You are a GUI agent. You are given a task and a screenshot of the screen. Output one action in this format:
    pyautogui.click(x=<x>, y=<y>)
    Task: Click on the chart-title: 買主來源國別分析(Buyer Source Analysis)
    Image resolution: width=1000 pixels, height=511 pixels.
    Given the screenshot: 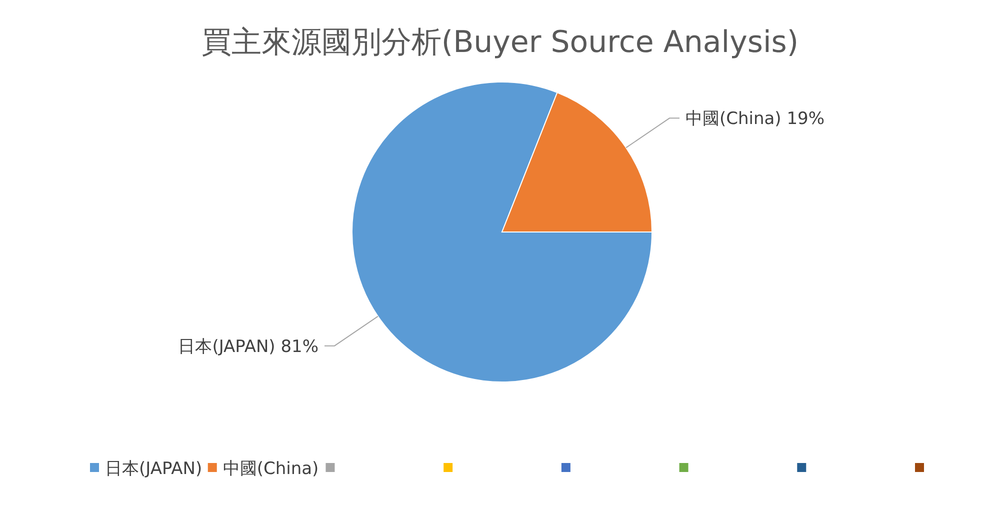 What is the action you would take?
    pyautogui.click(x=500, y=42)
    